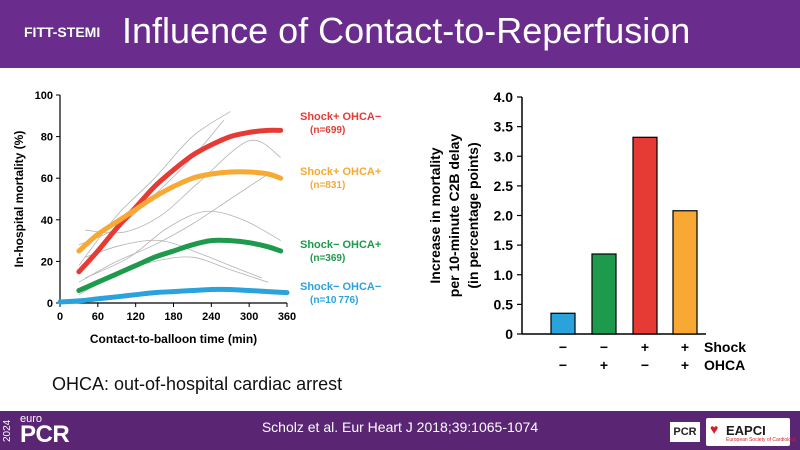 The image size is (800, 450). Describe the element at coordinates (340, 172) in the screenshot. I see `series-name-2: Shock+ OHCA+` at that location.